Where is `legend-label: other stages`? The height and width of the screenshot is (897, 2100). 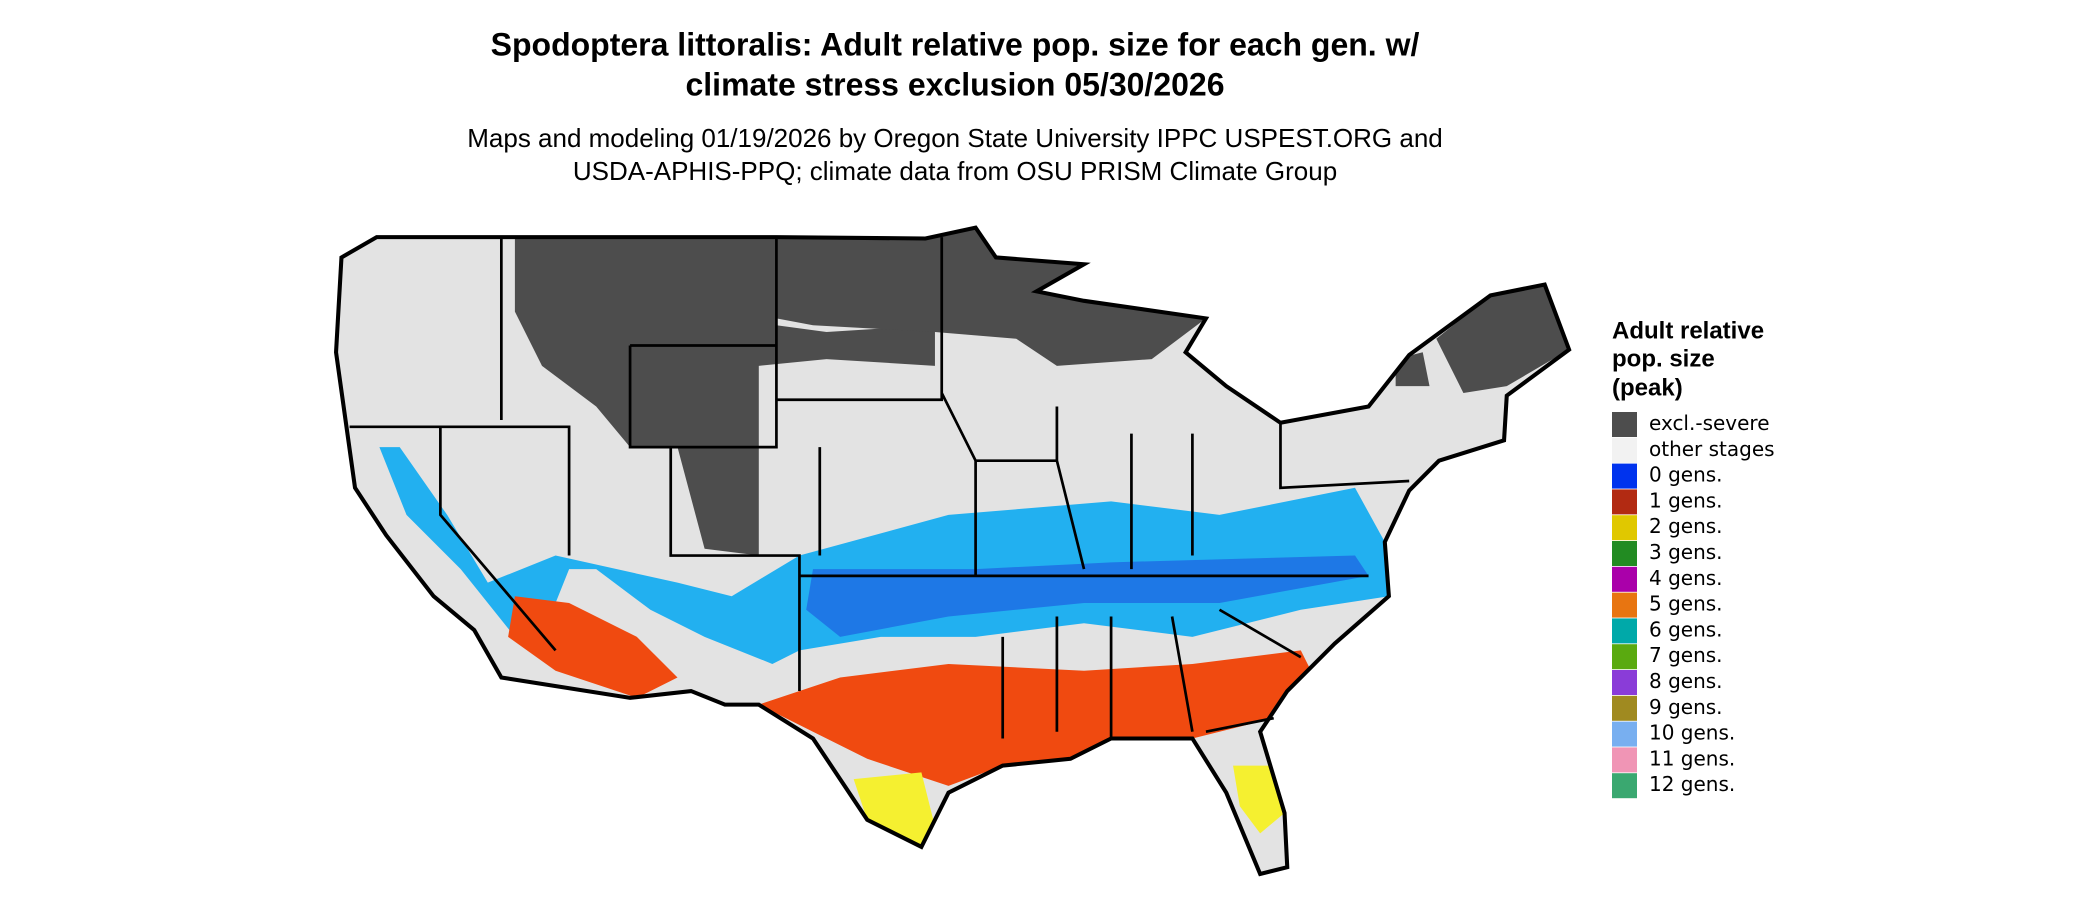
legend-label: other stages is located at coordinates (1712, 449).